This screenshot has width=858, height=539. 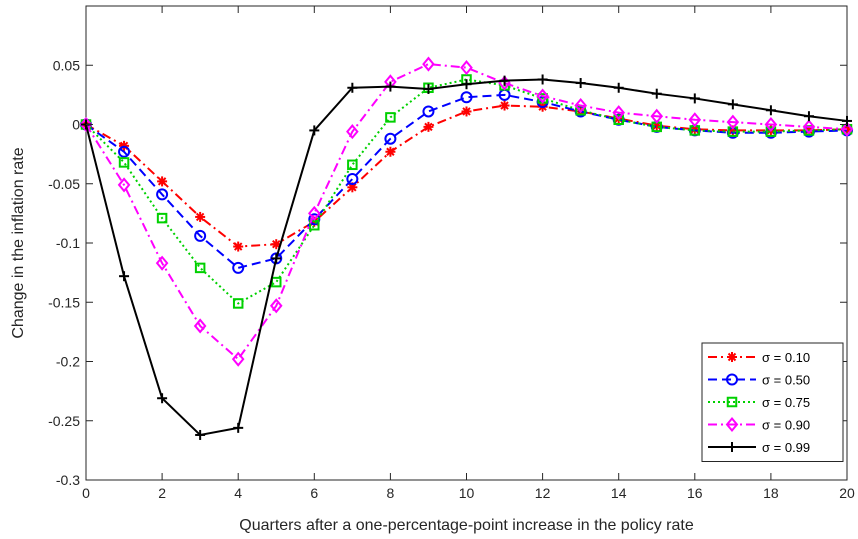 I want to click on y-tick-label: 0, so click(x=76, y=125).